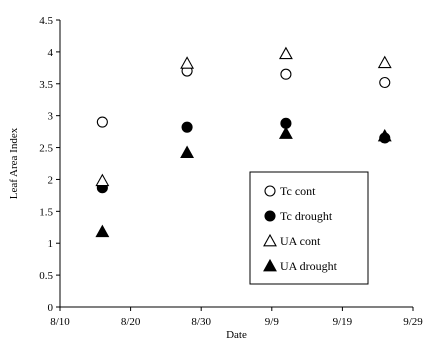  I want to click on x-tick-label: 8/30, so click(201, 322).